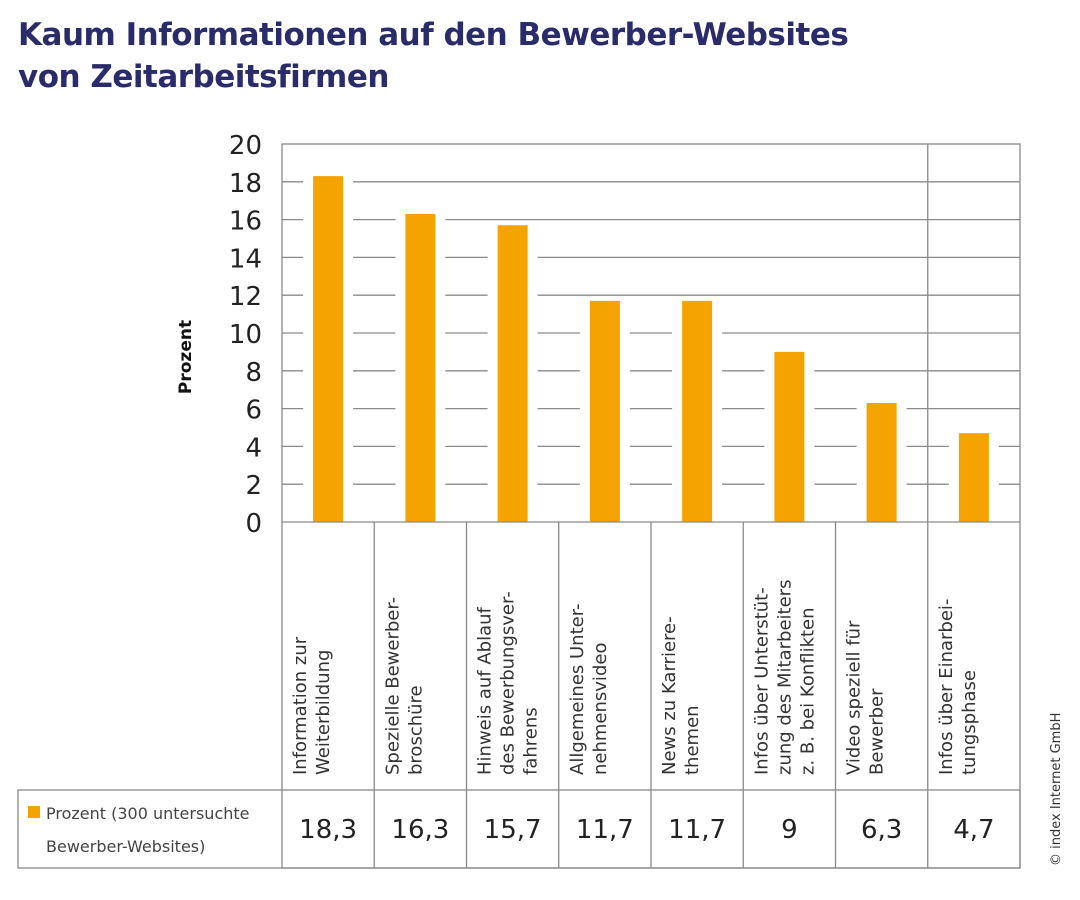 The width and height of the screenshot is (1080, 900). I want to click on data-value-label: 18,3, so click(328, 830).